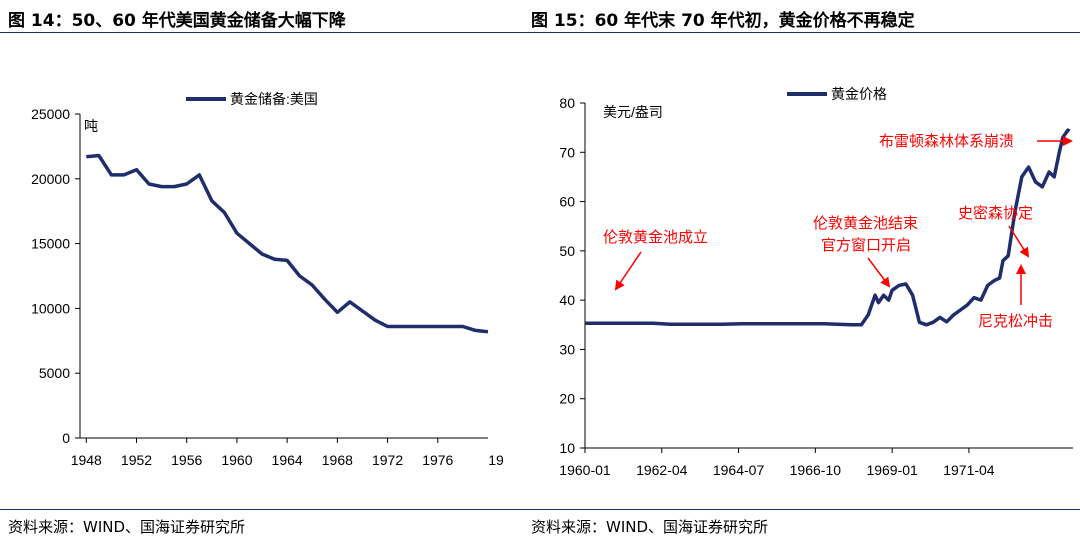  Describe the element at coordinates (387, 460) in the screenshot. I see `left-x-tick-label: 1972` at that location.